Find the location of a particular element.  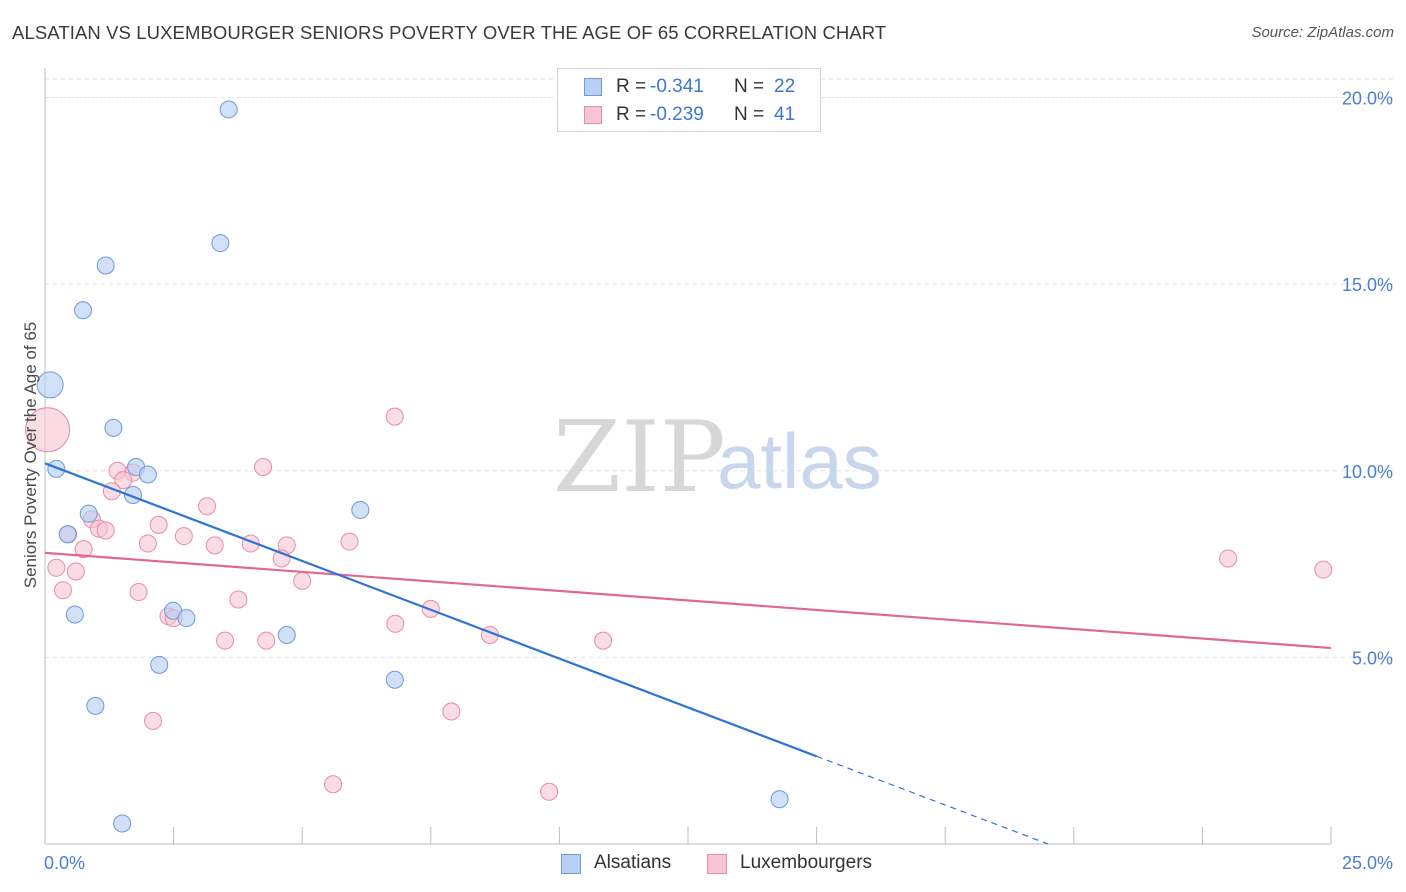

y-tick-labels: 5.0% 10.0% 15.0% 20.0% is located at coordinates (1367, 379).